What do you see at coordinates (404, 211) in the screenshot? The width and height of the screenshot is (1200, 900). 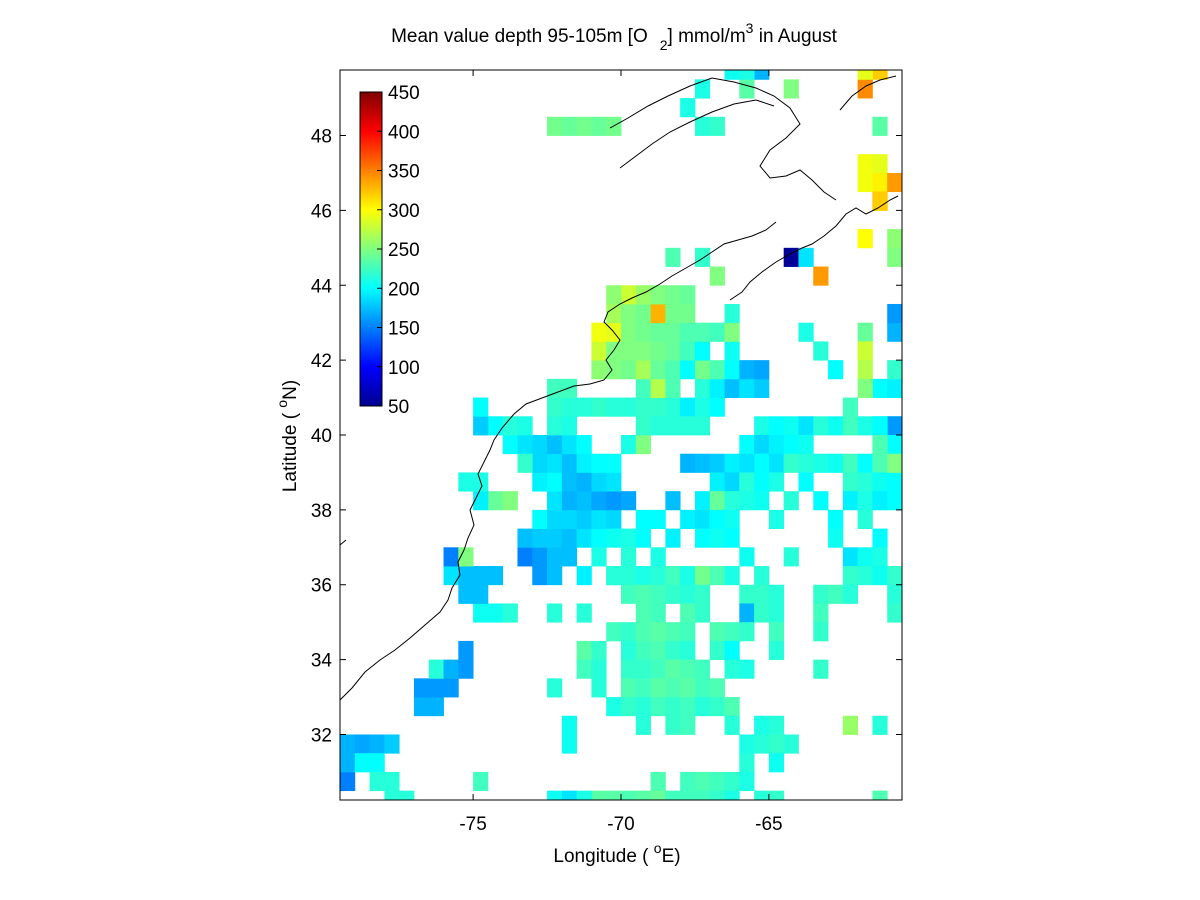 I see `colorbar-tick-label: 300` at bounding box center [404, 211].